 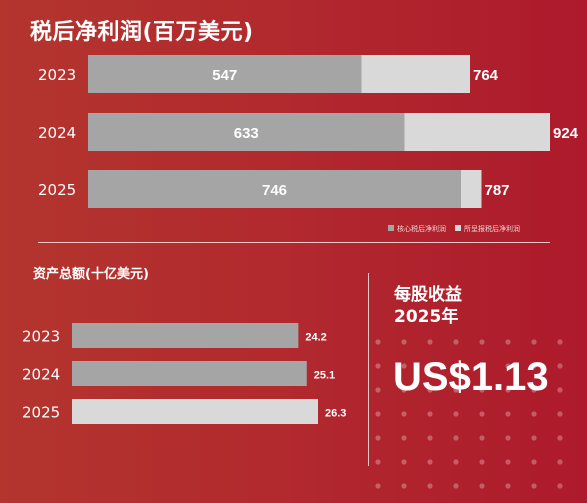 What do you see at coordinates (335, 414) in the screenshot?
I see `total-assets-value: 26.3` at bounding box center [335, 414].